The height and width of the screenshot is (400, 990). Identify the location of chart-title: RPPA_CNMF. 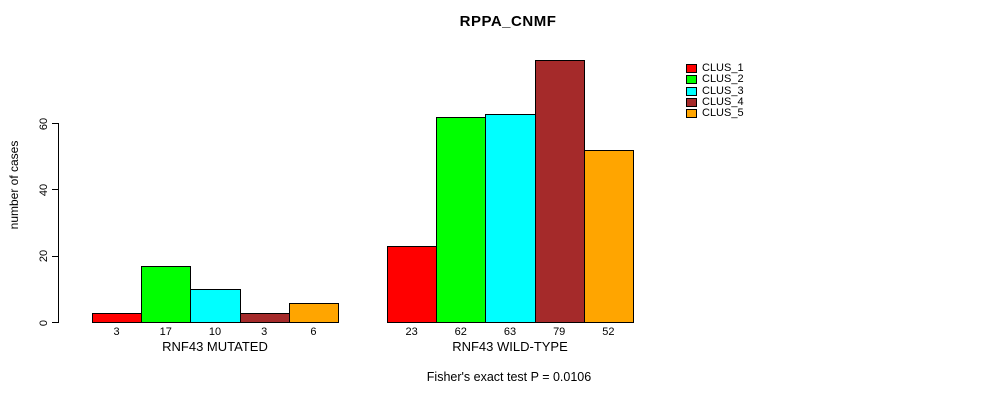
(508, 21).